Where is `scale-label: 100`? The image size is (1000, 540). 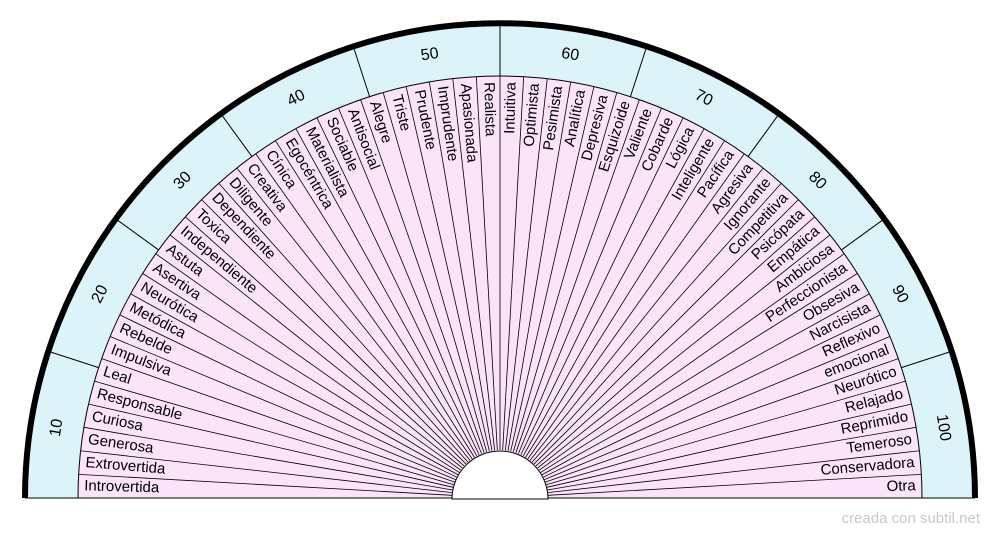
scale-label: 100 is located at coordinates (943, 427).